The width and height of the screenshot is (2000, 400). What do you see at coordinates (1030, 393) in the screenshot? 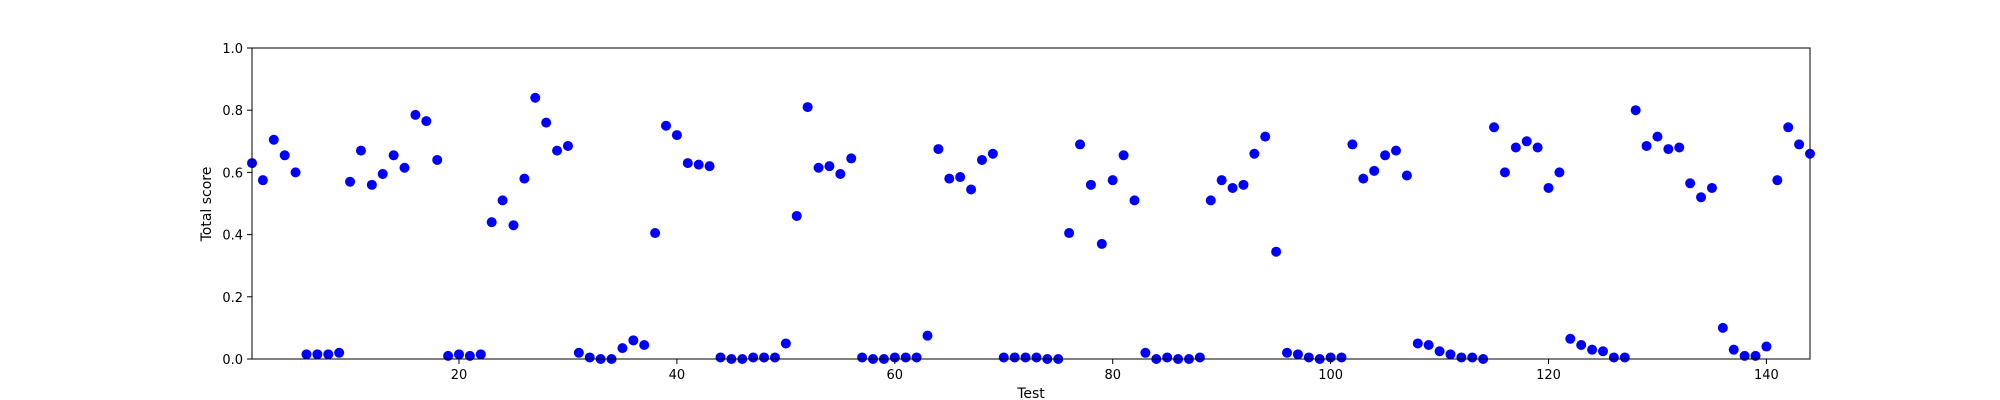
I see `x-axis-label: Test` at bounding box center [1030, 393].